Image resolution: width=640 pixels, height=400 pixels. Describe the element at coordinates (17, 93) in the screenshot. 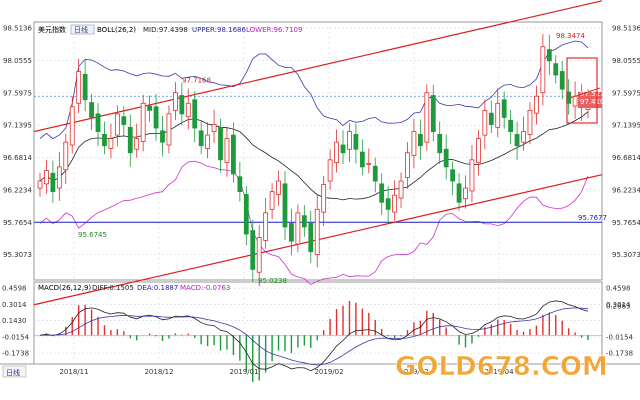

I see `price-tick-label: 97.5975` at that location.